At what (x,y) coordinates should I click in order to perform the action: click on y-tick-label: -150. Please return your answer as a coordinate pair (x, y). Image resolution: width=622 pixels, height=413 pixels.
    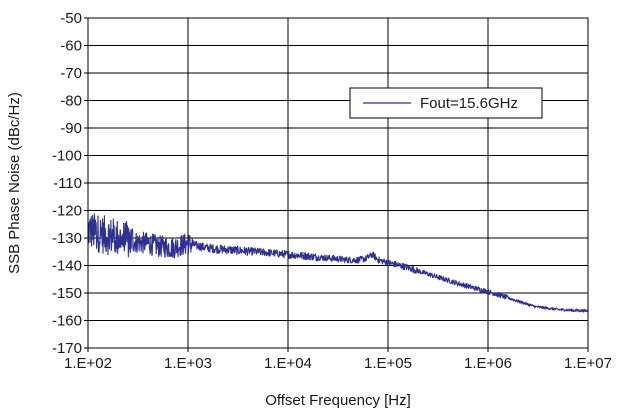
    Looking at the image, I should click on (67, 293).